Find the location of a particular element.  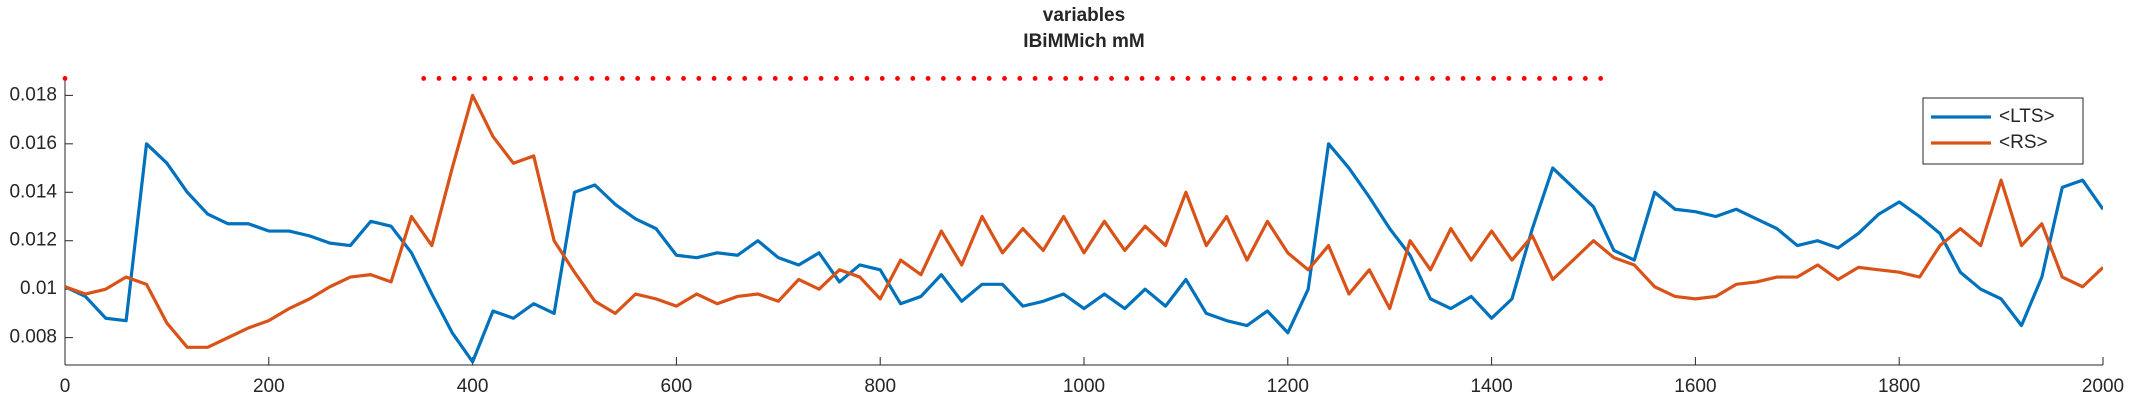

legend-box is located at coordinates (2003, 131).